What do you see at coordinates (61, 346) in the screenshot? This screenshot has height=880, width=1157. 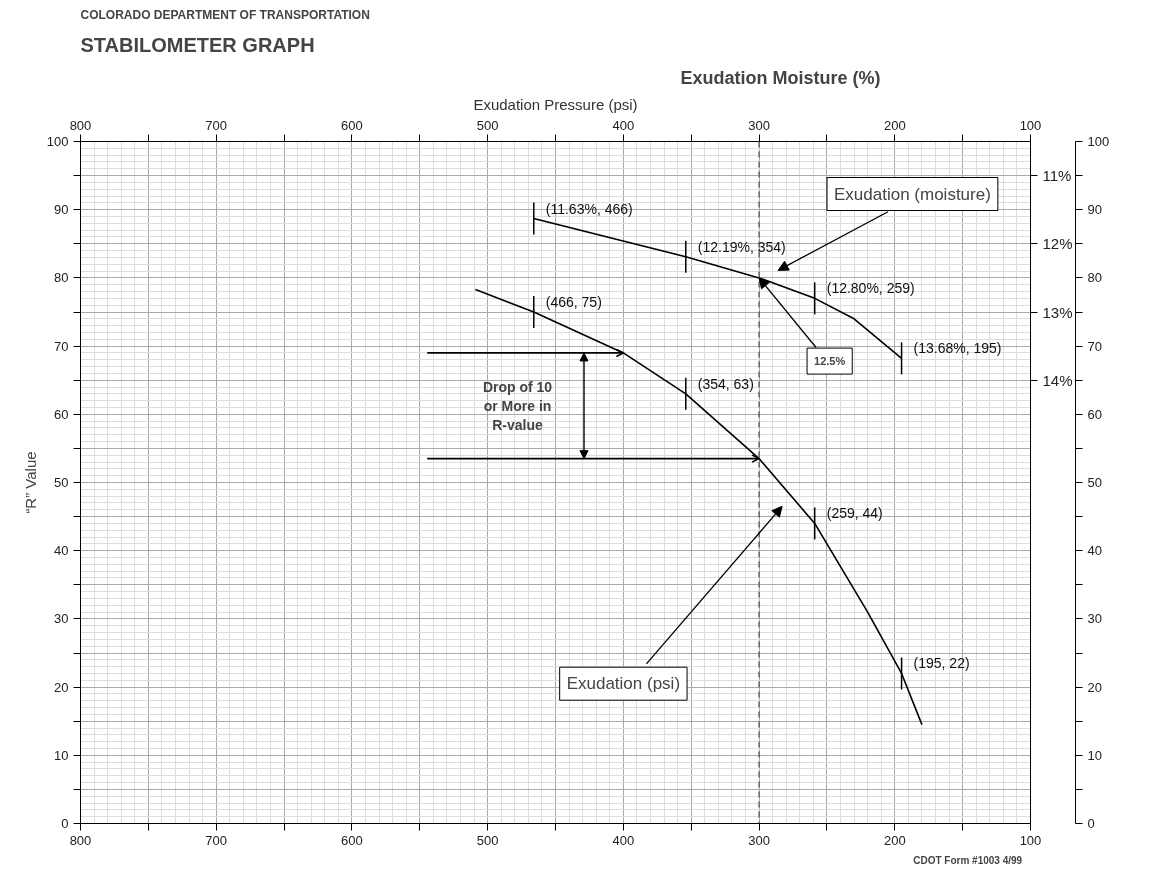 I see `y-tick-label: 70` at bounding box center [61, 346].